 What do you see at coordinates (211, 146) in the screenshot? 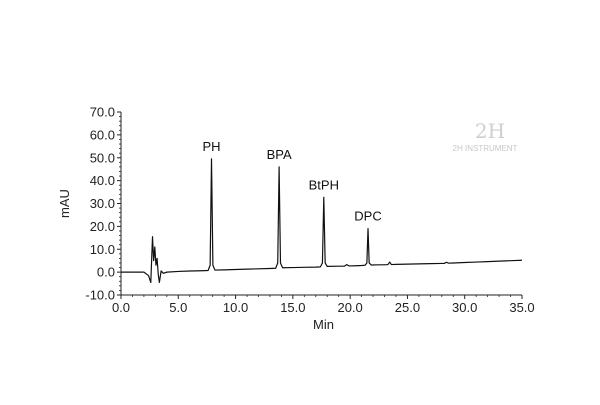
I see `peak-label: PH` at bounding box center [211, 146].